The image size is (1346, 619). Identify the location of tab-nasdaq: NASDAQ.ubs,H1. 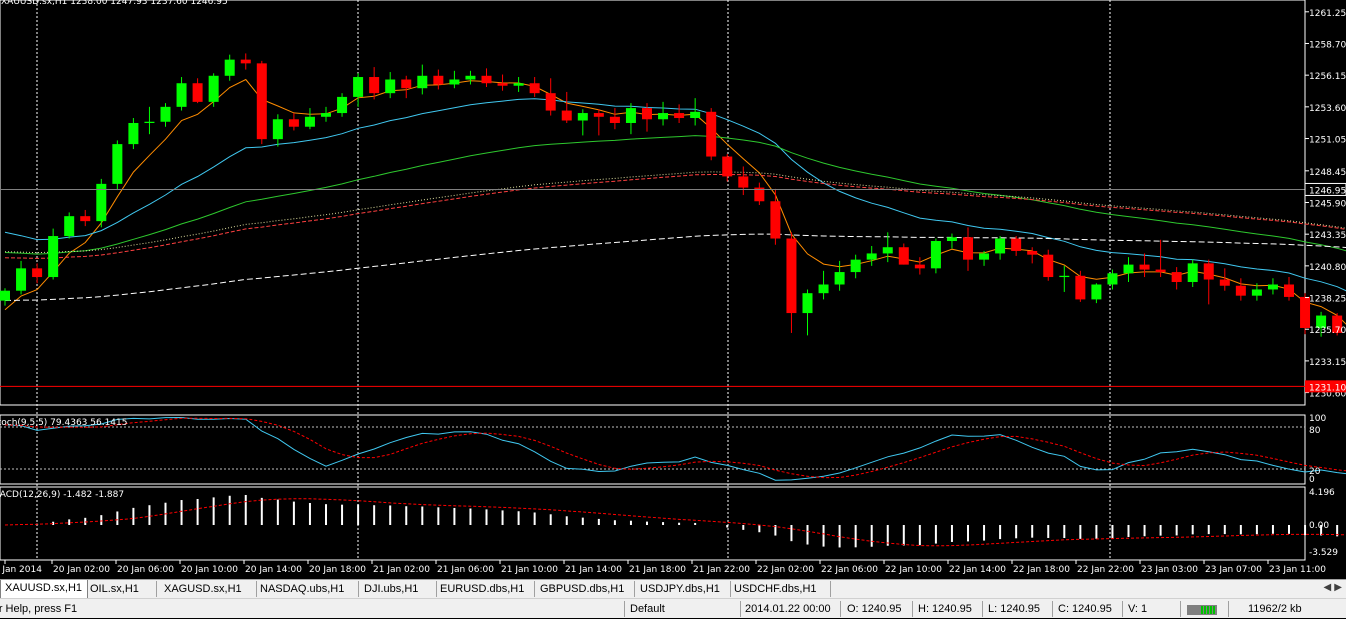
(307, 589).